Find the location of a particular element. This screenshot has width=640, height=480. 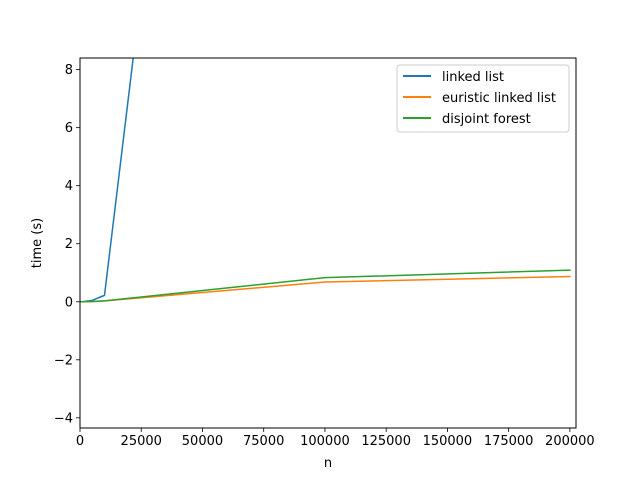

legend-frame is located at coordinates (483, 98).